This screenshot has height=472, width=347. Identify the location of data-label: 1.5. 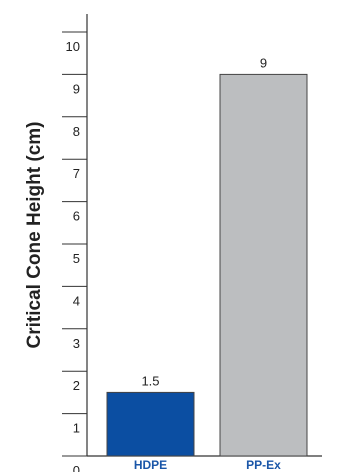
(150, 380).